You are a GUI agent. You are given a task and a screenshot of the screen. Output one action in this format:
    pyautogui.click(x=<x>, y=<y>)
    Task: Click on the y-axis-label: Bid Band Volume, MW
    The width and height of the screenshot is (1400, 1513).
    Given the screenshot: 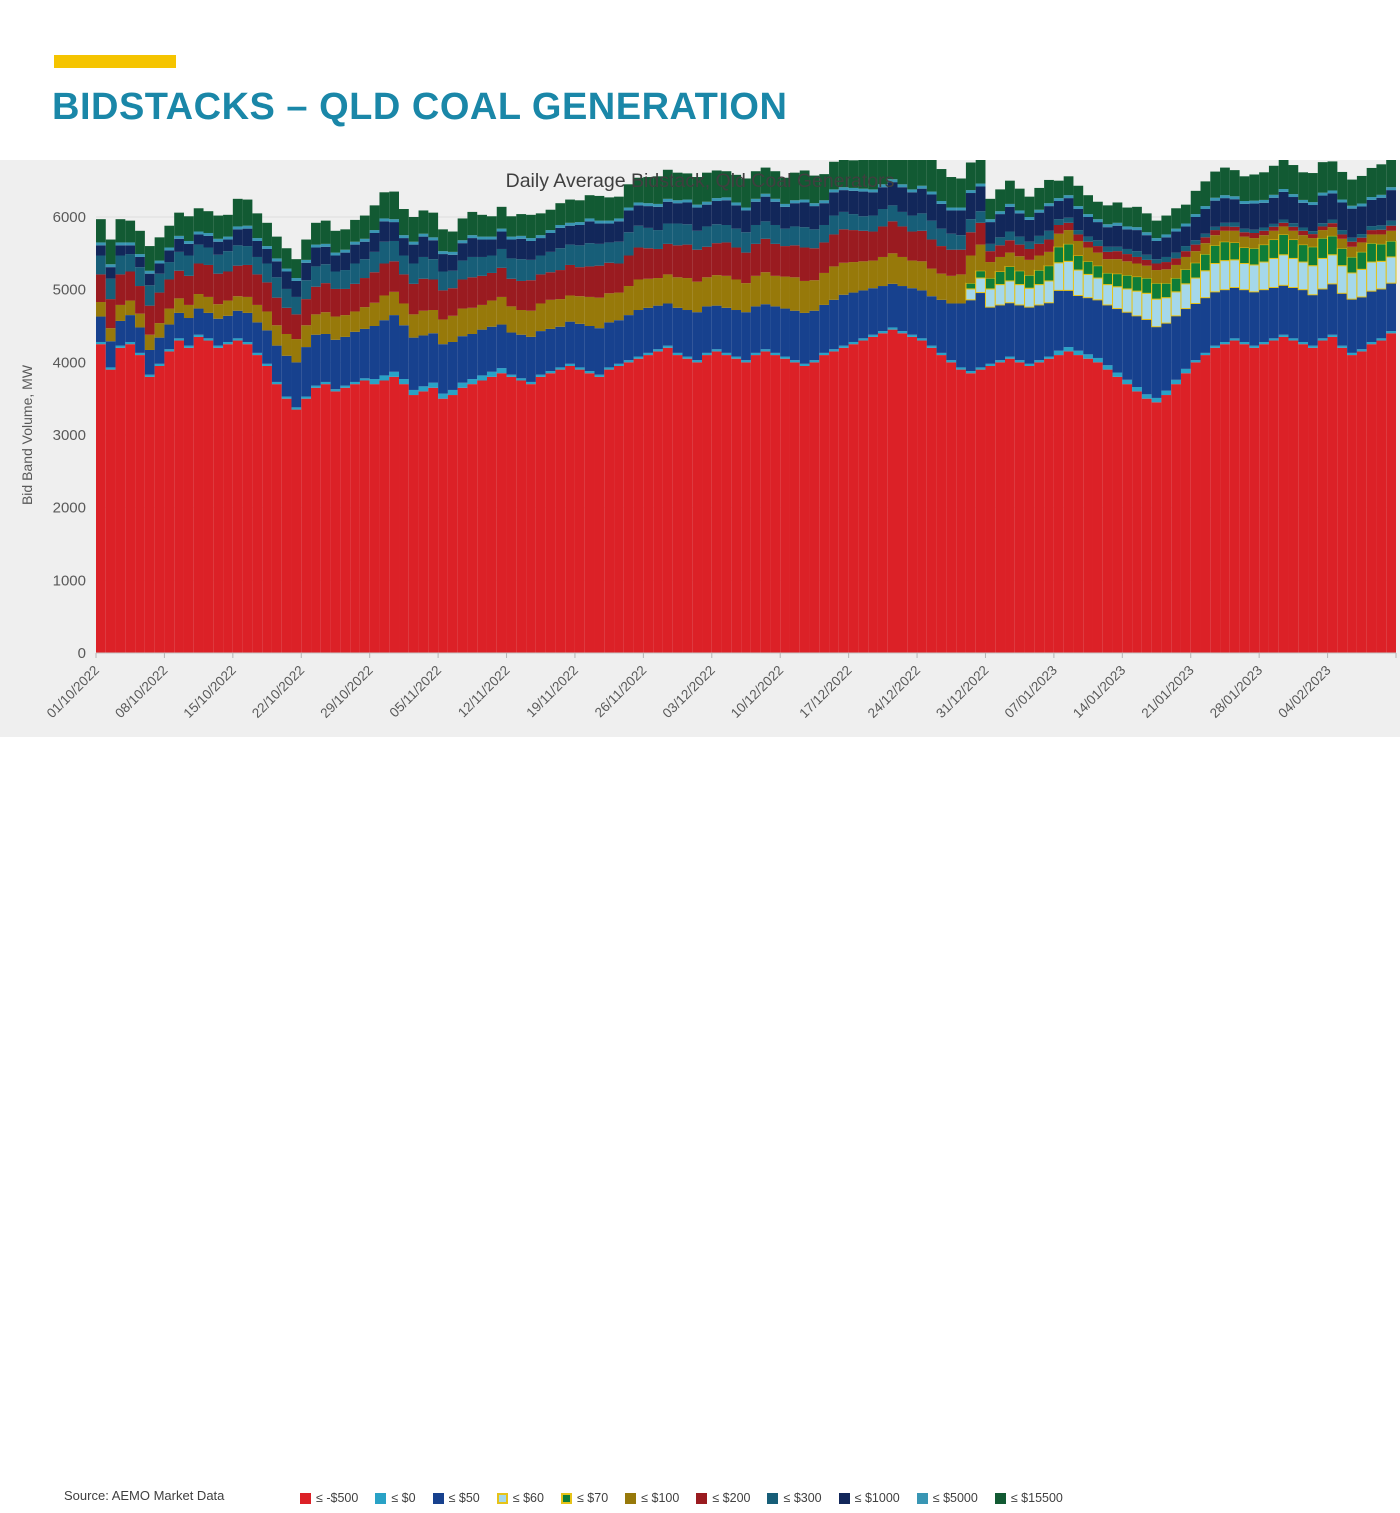 What is the action you would take?
    pyautogui.click(x=27, y=434)
    